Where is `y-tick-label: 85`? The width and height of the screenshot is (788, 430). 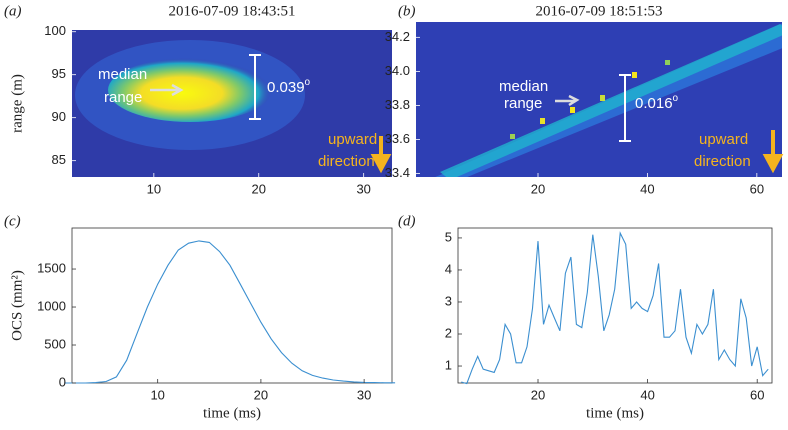 y-tick-label: 85 is located at coordinates (59, 159).